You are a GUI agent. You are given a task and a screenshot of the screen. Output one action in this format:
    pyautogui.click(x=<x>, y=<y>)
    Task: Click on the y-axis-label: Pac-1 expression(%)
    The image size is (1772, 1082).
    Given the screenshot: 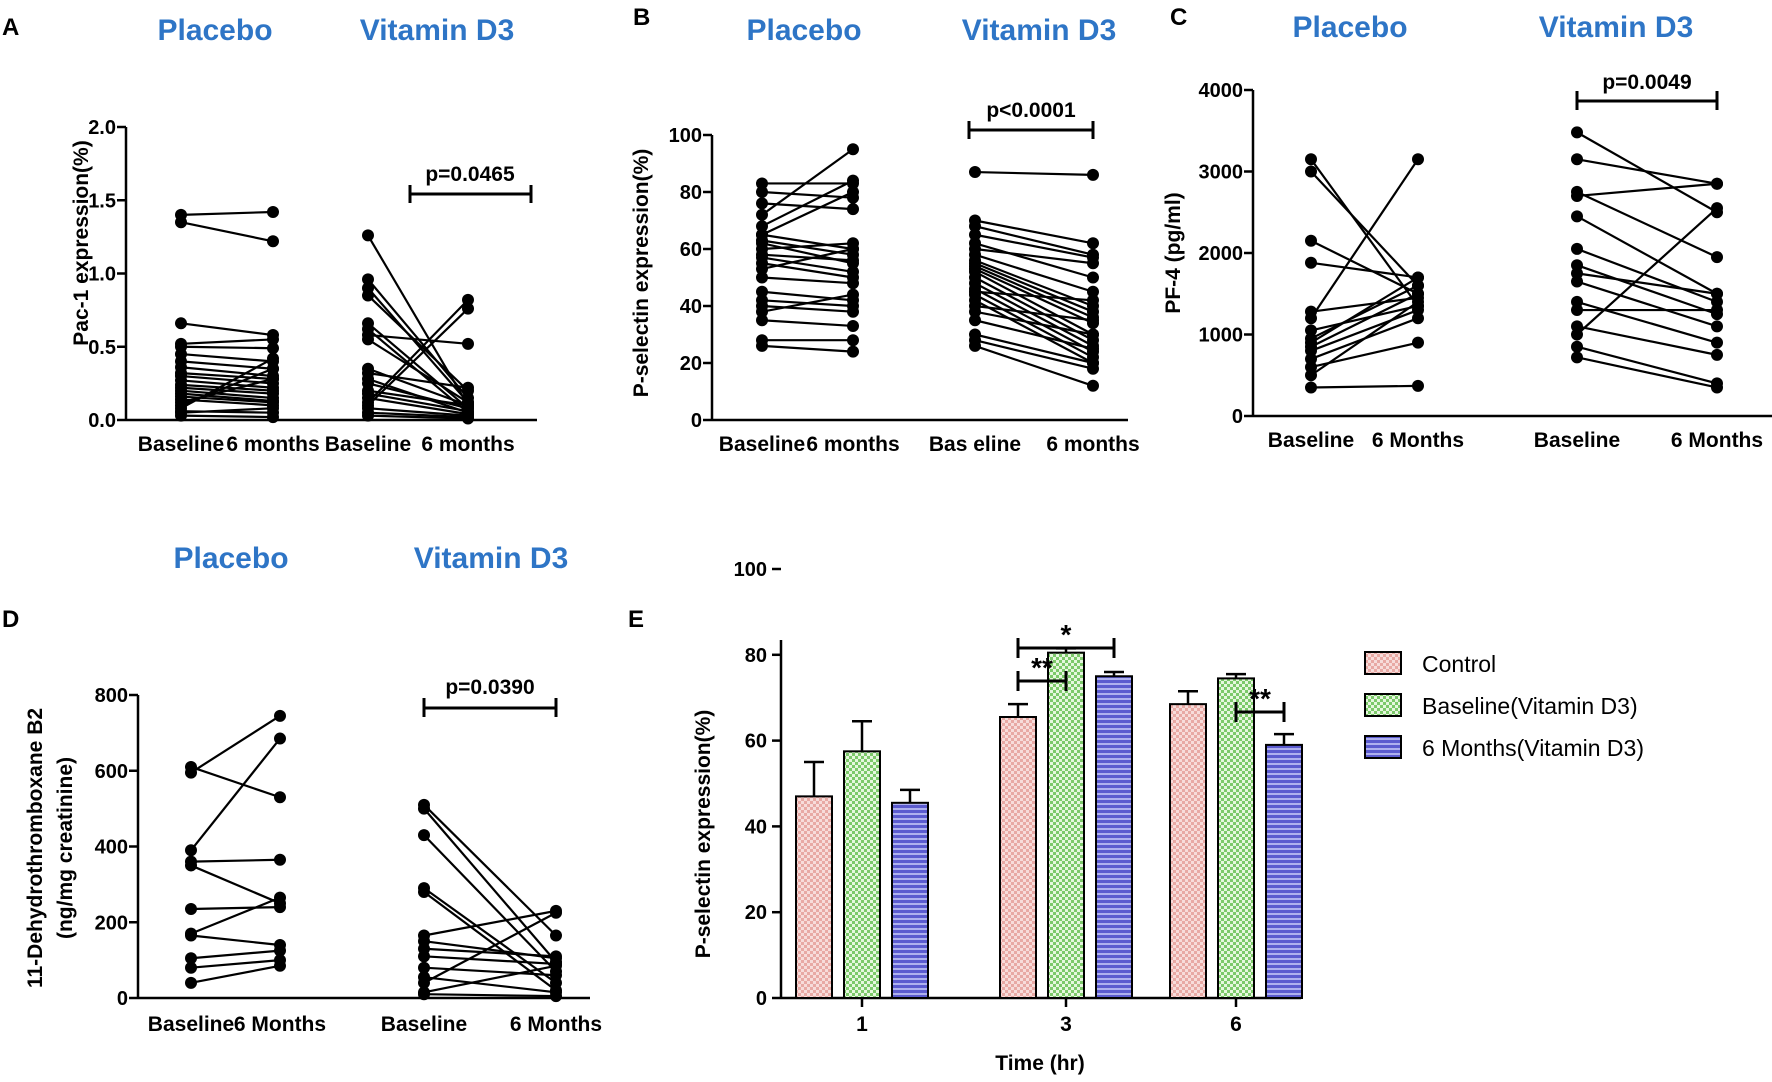 What is the action you would take?
    pyautogui.click(x=81, y=242)
    